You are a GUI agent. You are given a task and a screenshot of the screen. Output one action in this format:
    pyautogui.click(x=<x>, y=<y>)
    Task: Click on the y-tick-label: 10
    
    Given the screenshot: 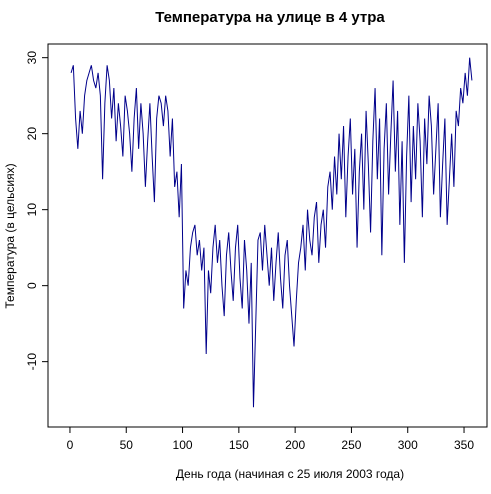 What is the action you would take?
    pyautogui.click(x=32, y=210)
    